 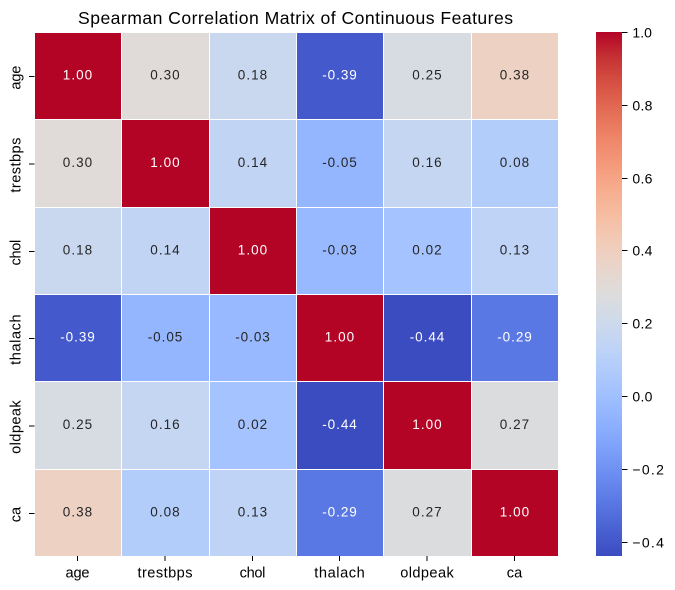 I want to click on svg-text: 0.6, so click(x=642, y=178).